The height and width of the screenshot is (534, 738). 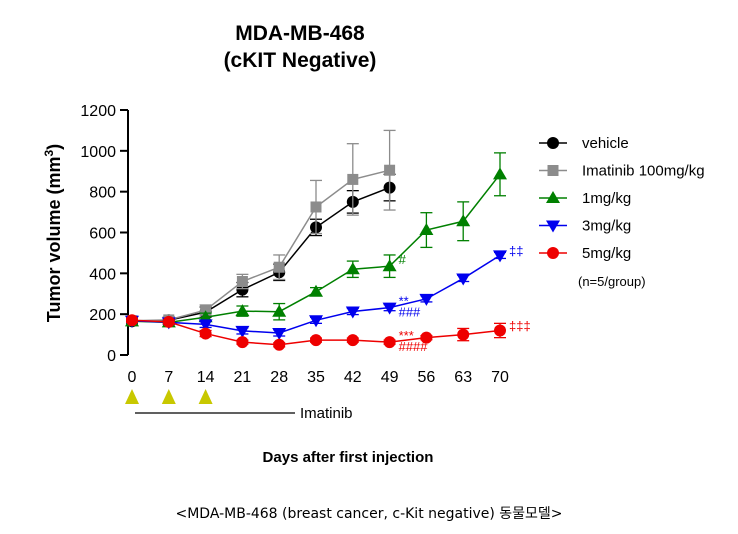 What do you see at coordinates (553, 226) in the screenshot?
I see `legend-marker-3mg-kg` at bounding box center [553, 226].